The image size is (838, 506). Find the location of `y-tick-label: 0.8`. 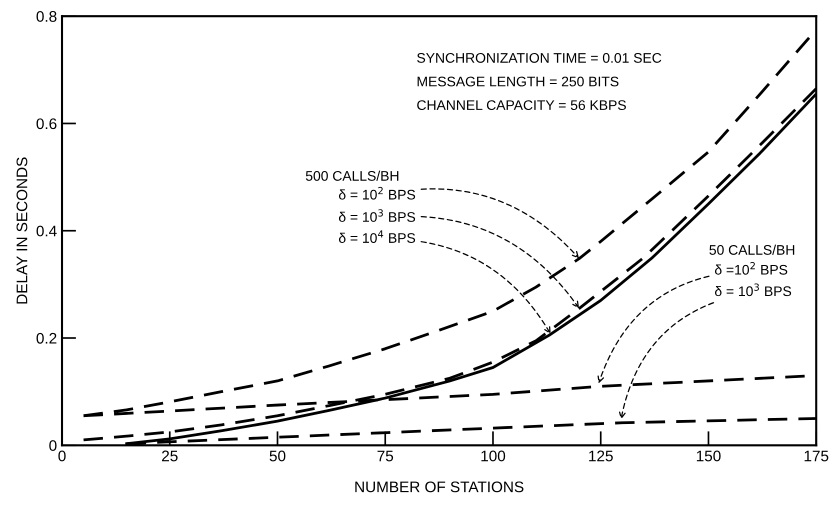

y-tick-label: 0.8 is located at coordinates (46, 16).